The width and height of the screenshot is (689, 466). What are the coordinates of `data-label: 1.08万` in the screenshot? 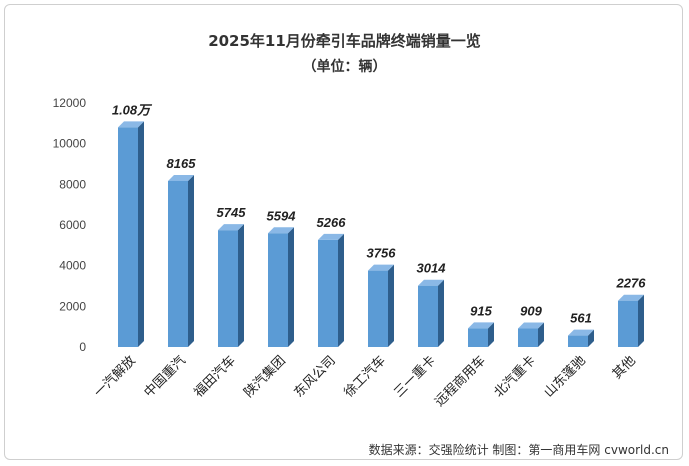 It's located at (132, 109).